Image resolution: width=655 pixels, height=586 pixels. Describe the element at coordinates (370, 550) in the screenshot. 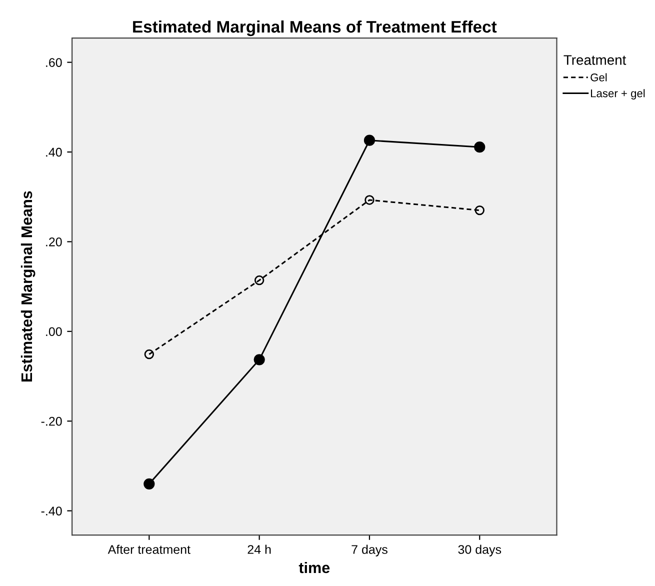

I see `x-tick-label: 7 days` at that location.